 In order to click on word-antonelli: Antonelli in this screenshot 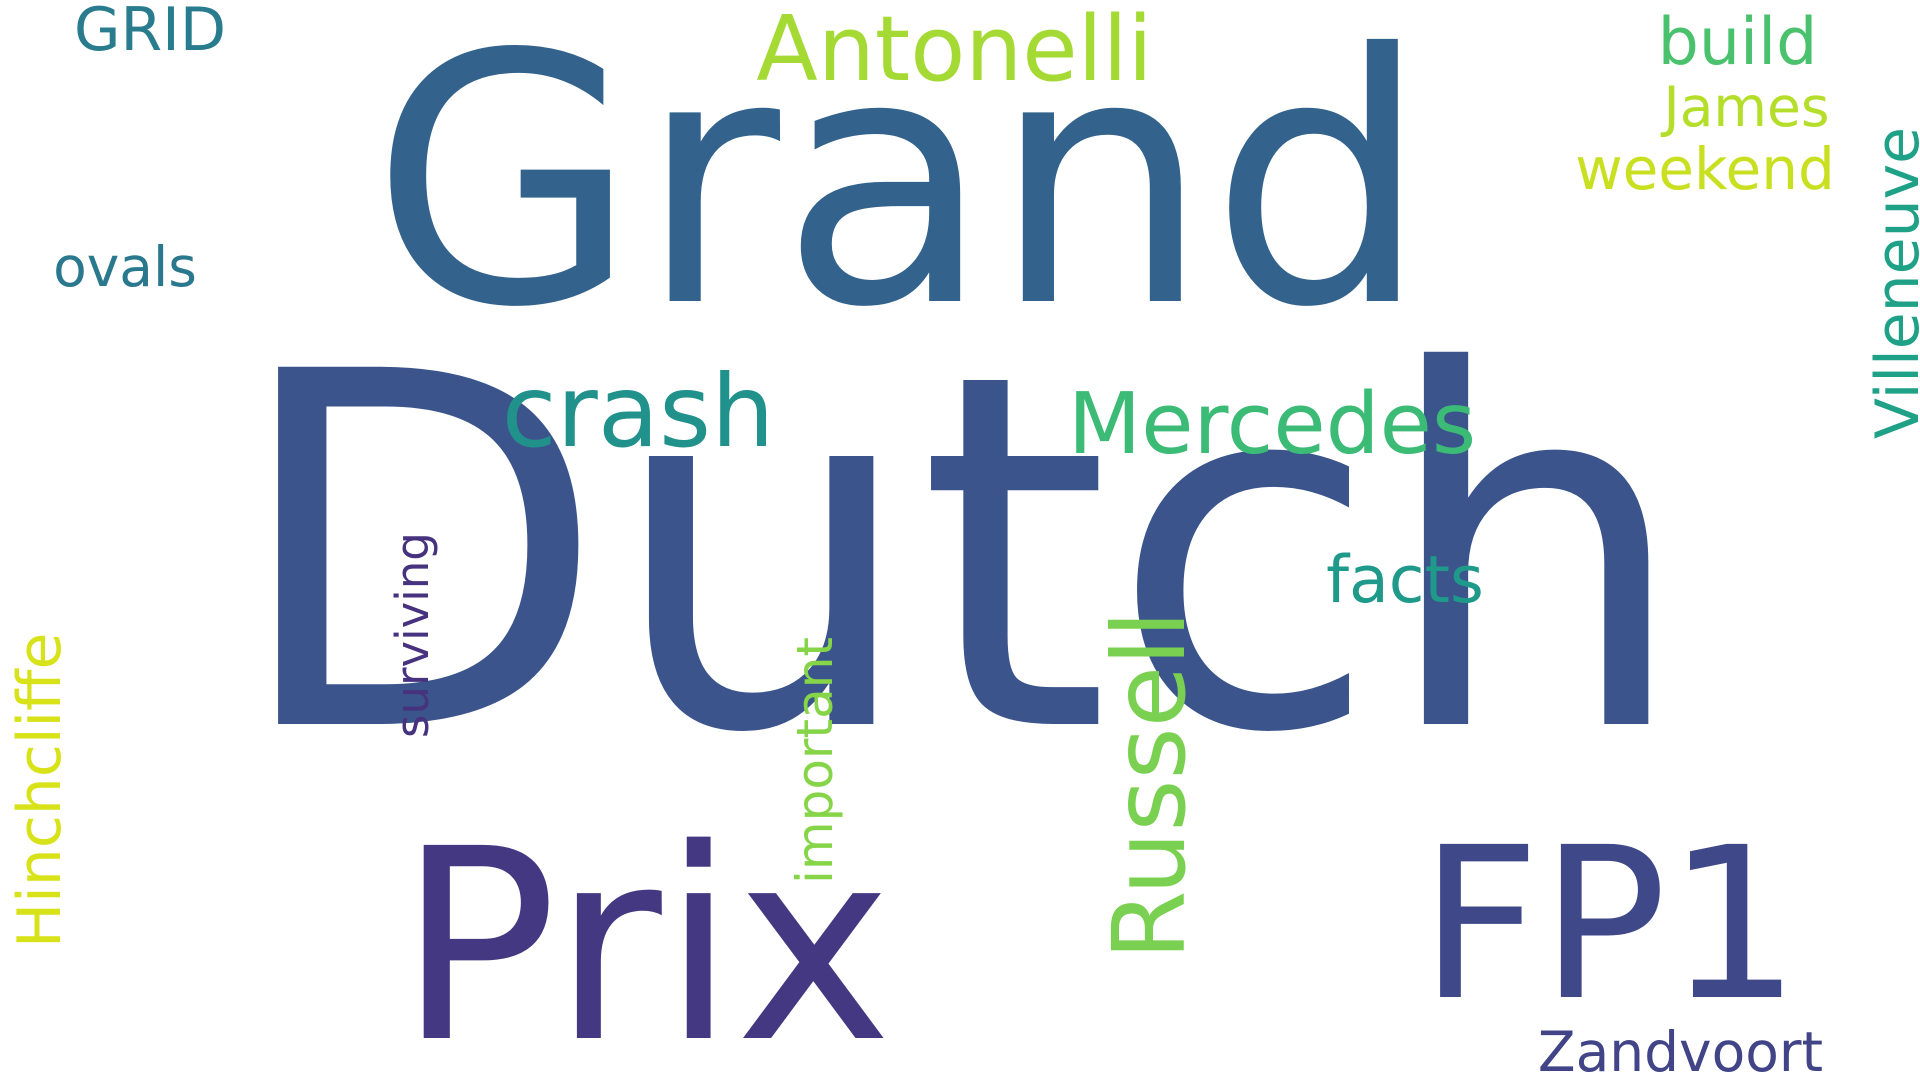, I will do `click(954, 51)`.